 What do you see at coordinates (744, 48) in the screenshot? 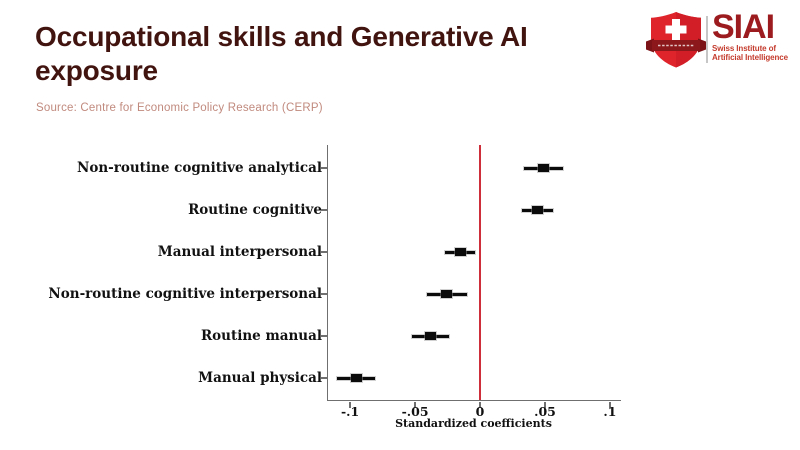
I see `logo-name-line1: Swiss Institute of` at bounding box center [744, 48].